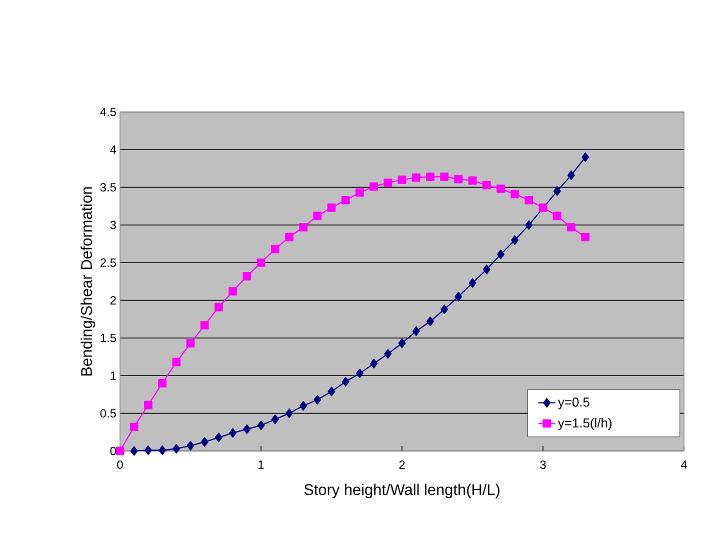 The height and width of the screenshot is (560, 709). What do you see at coordinates (108, 413) in the screenshot?
I see `y-tick-label: 0.5` at bounding box center [108, 413].